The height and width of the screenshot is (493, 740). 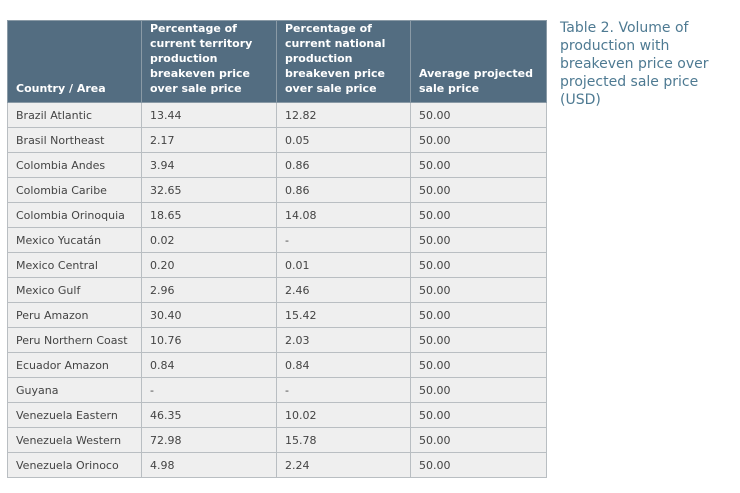 I want to click on column-header: Country / Area, so click(x=74, y=61).